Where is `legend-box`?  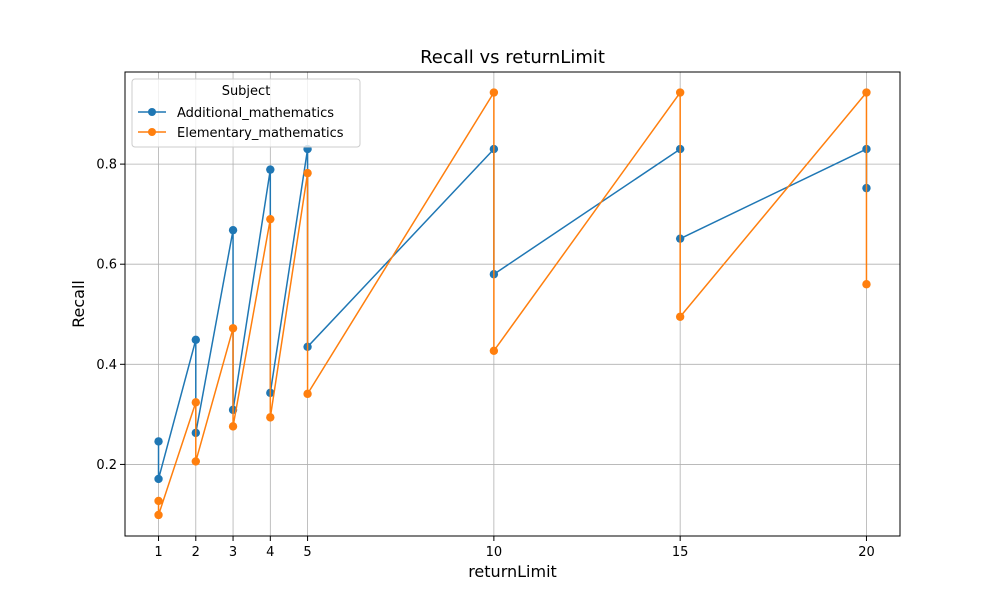
legend-box is located at coordinates (246, 113).